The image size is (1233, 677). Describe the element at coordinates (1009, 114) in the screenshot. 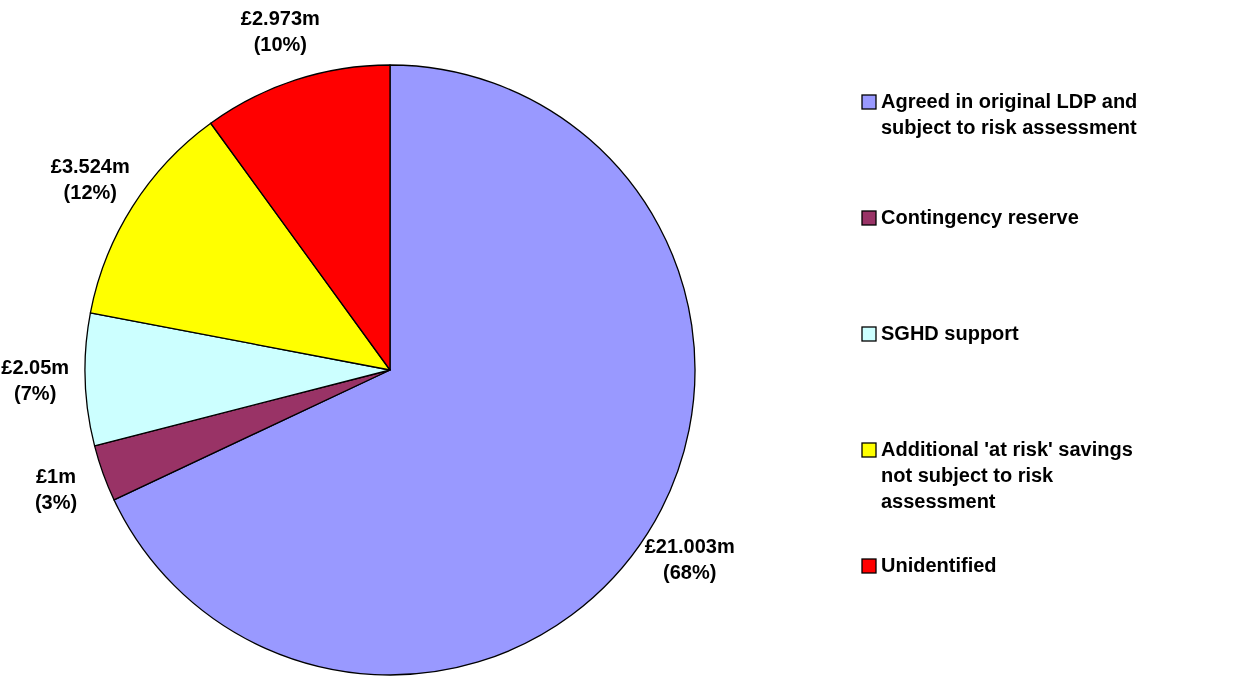

I see `legend-label: Agreed in original LDP and subject to risk assessment` at that location.